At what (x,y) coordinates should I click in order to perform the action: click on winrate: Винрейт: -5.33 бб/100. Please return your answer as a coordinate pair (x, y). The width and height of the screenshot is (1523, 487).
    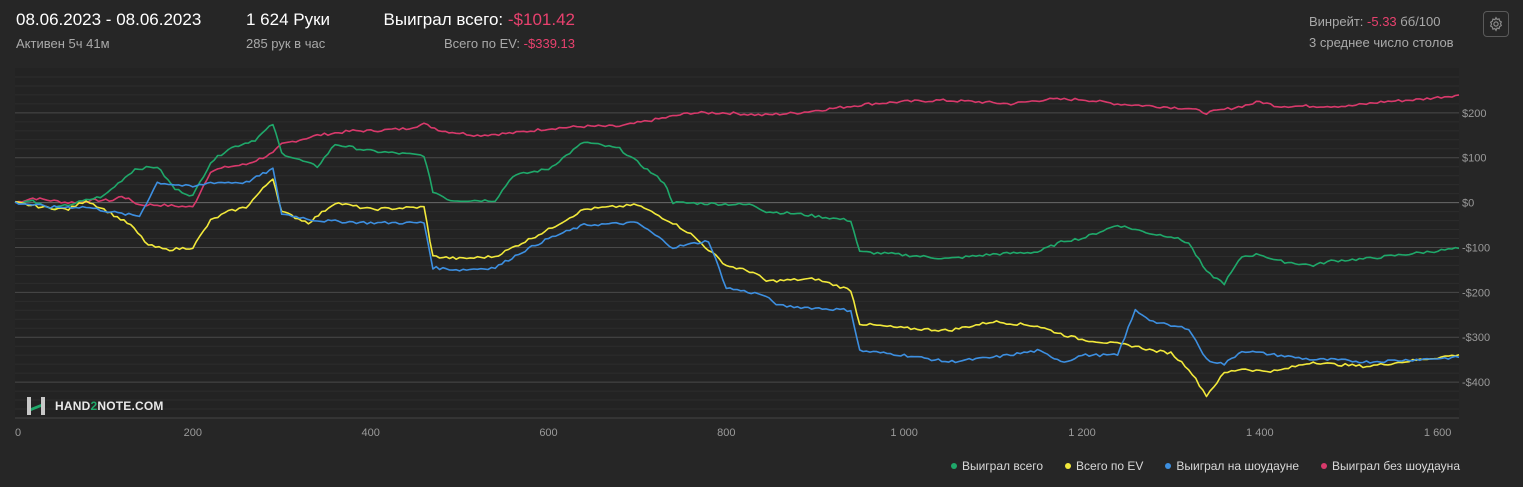
    Looking at the image, I should click on (1381, 21).